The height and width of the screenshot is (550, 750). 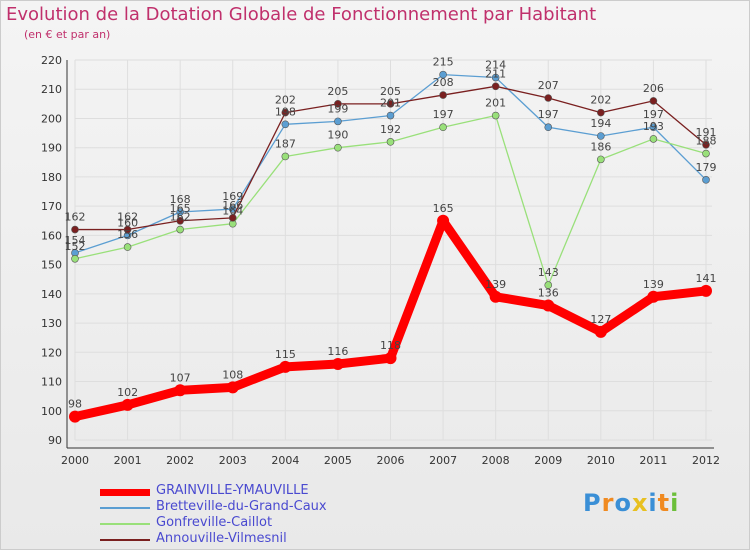 I want to click on data-label-1: 194, so click(x=600, y=123).